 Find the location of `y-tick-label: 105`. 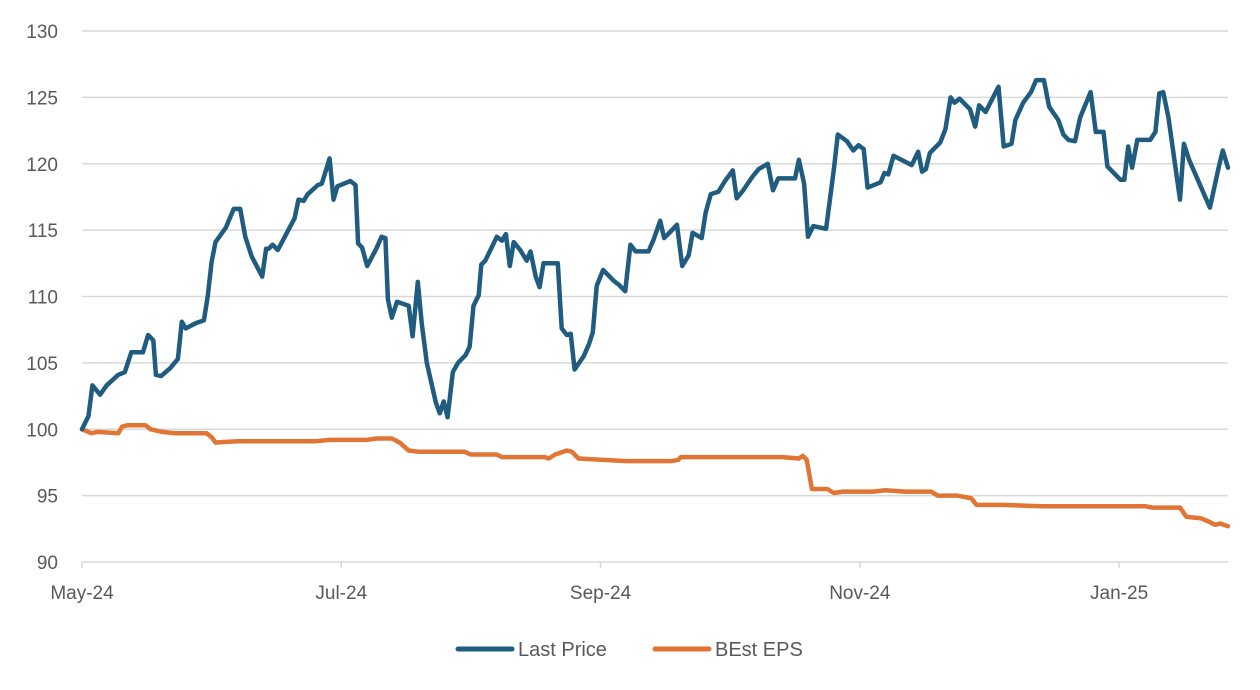

y-tick-label: 105 is located at coordinates (42, 364).